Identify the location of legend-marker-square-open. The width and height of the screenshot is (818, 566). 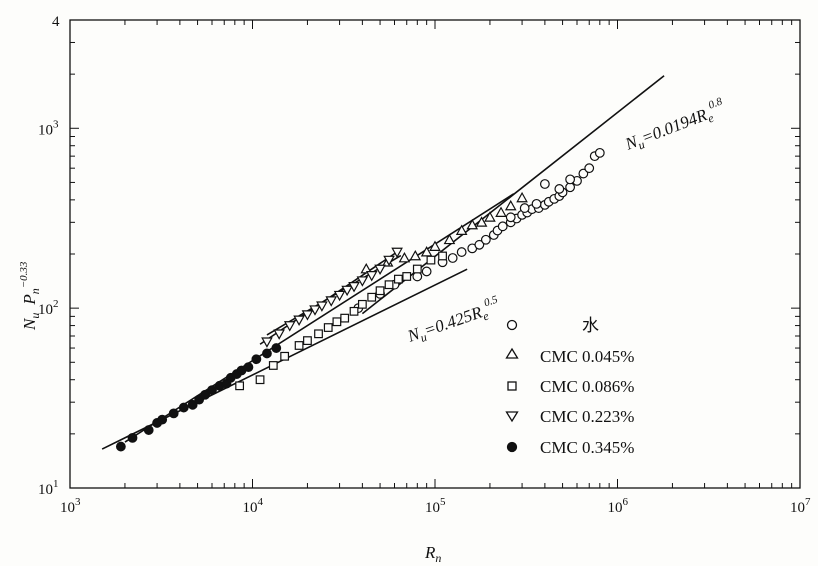
(512, 386).